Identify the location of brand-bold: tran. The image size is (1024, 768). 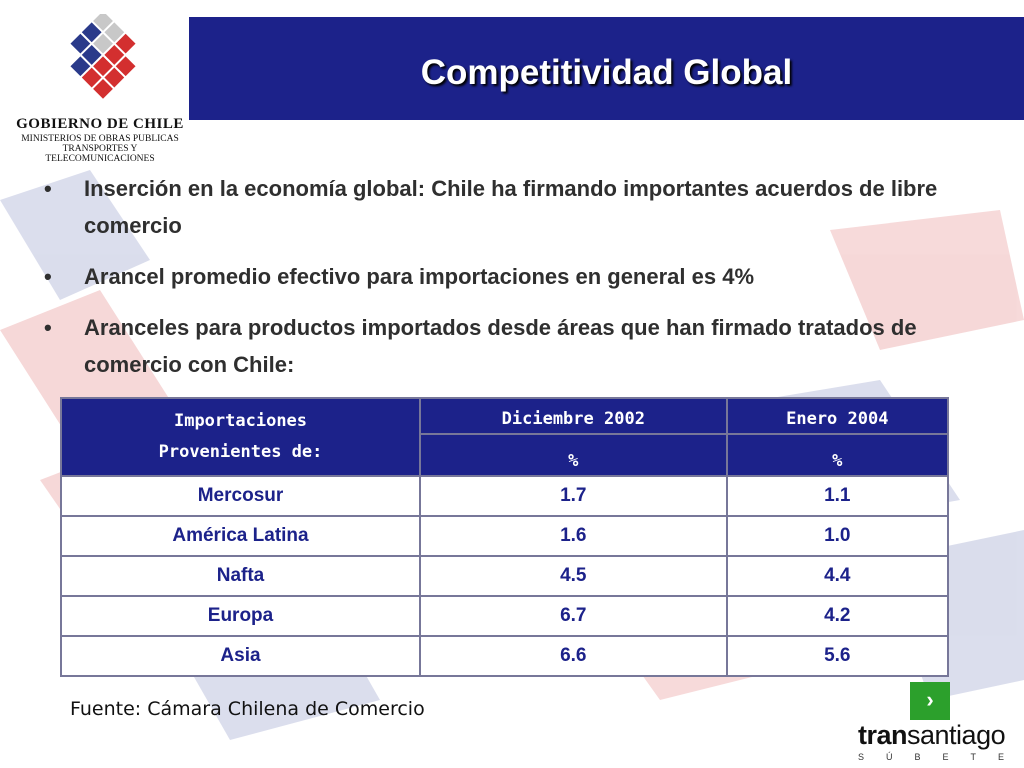
(883, 735).